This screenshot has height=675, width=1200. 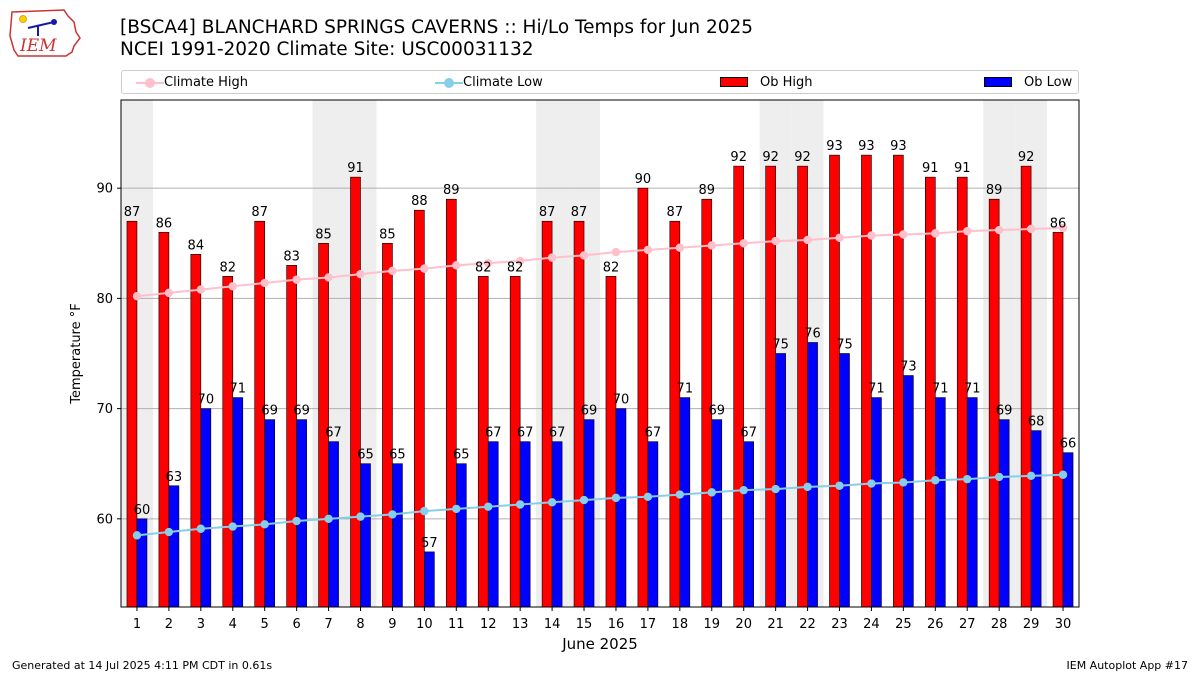 I want to click on x-tick-label: 18, so click(x=680, y=624).